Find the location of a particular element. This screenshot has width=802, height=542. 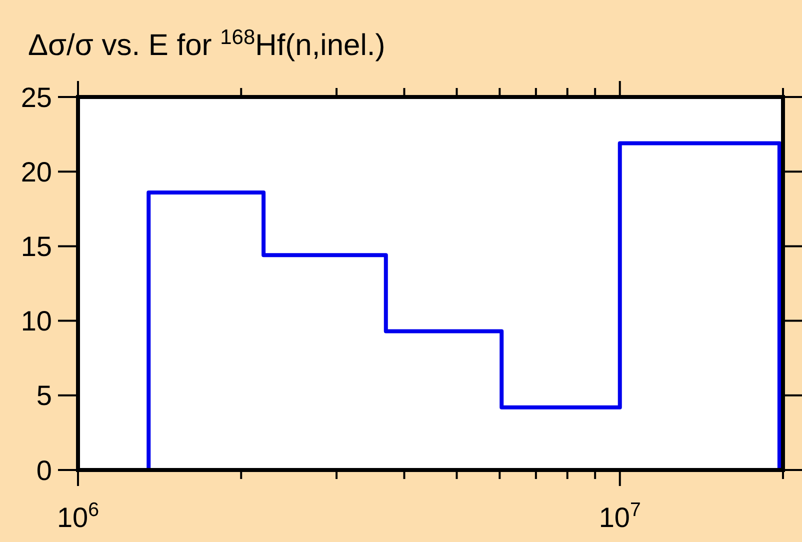

x-tick-label: 10$^{6}$ is located at coordinates (78, 516).